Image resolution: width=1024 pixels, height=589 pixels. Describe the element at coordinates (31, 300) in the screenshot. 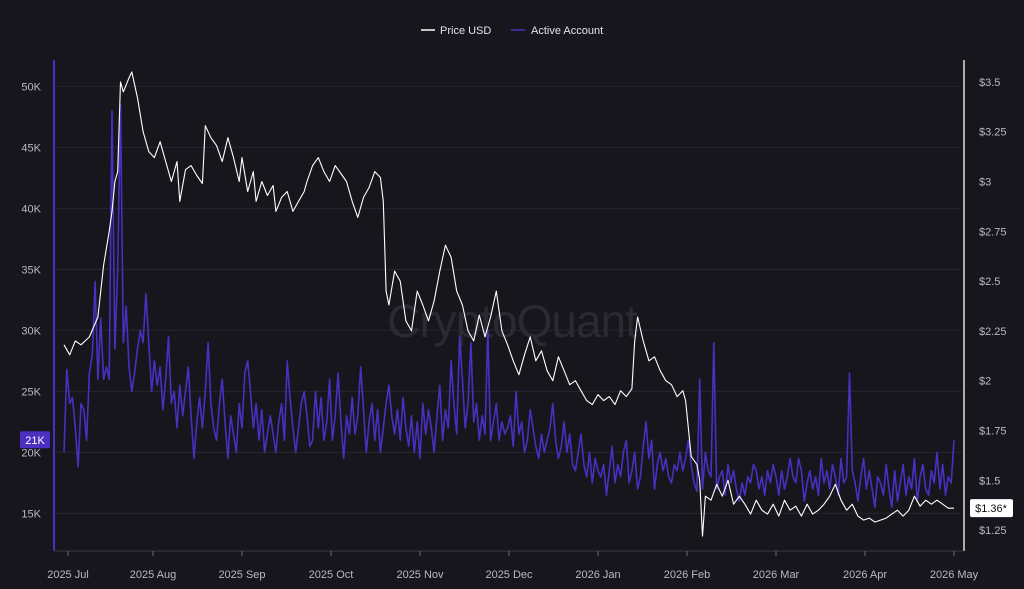

I see `left-axis-ticks: 50K 45K 40K 35K 30K 25K 20K 15K` at that location.